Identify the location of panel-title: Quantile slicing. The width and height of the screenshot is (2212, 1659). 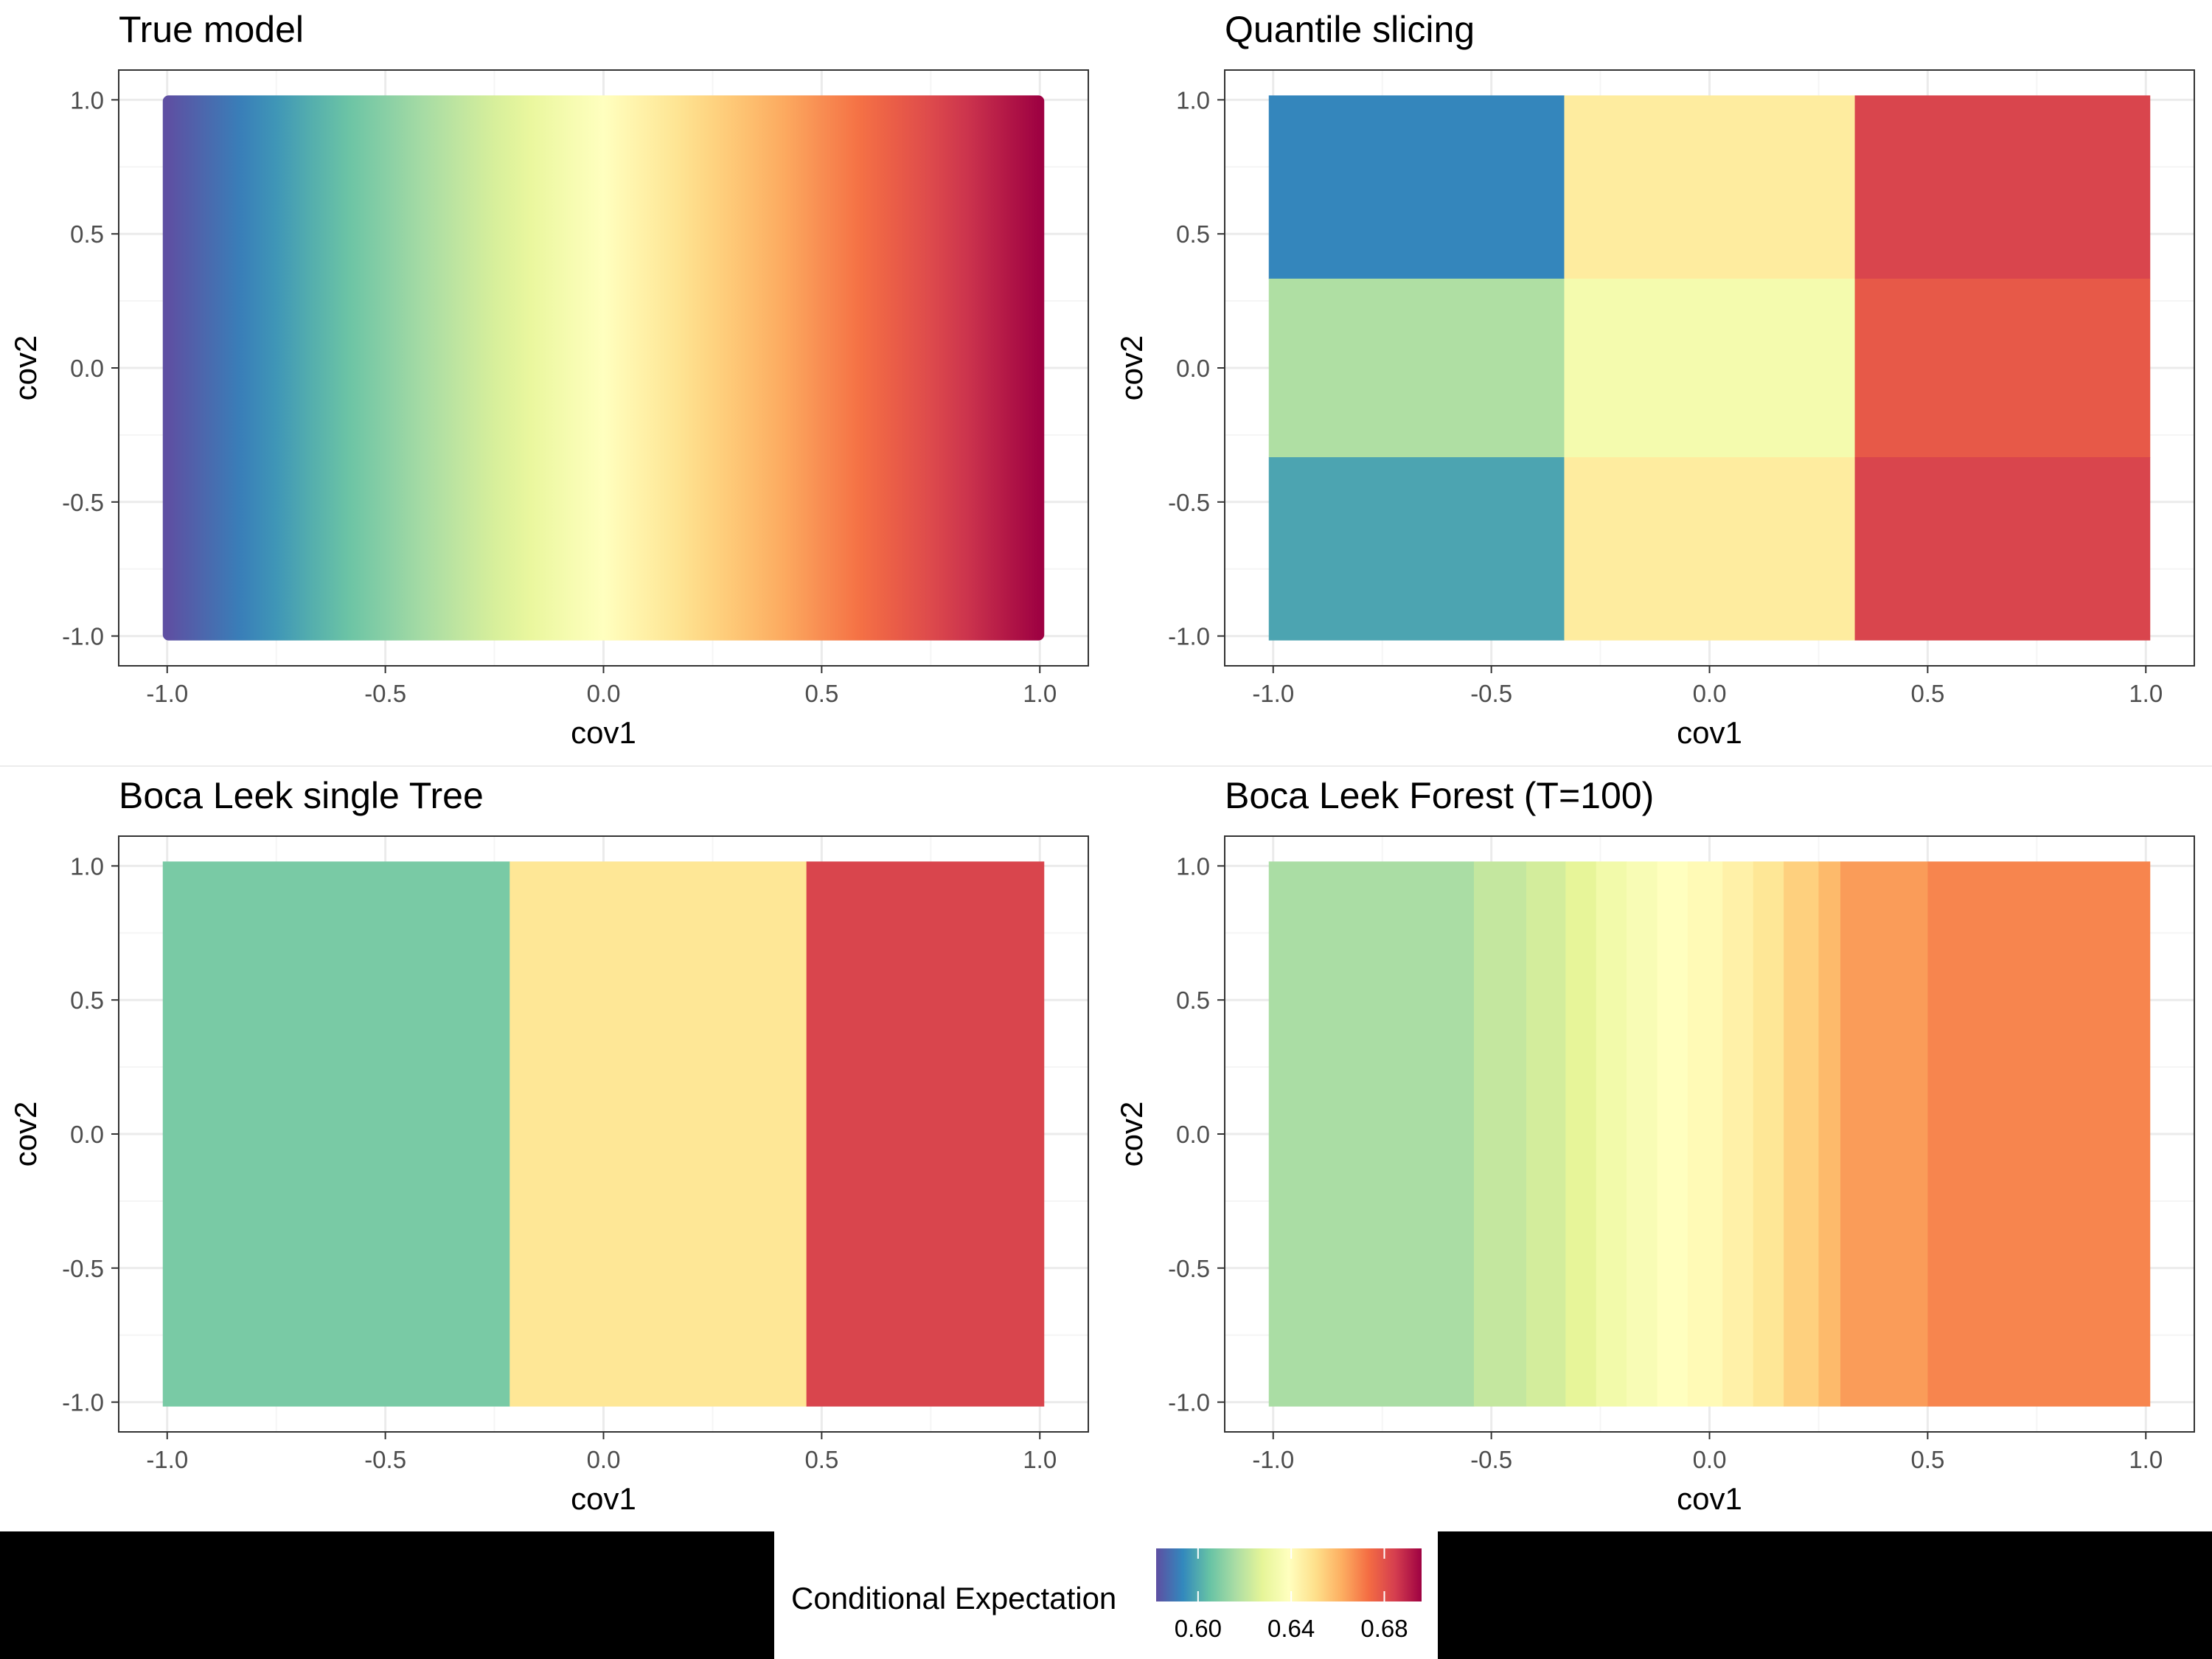
(1350, 29).